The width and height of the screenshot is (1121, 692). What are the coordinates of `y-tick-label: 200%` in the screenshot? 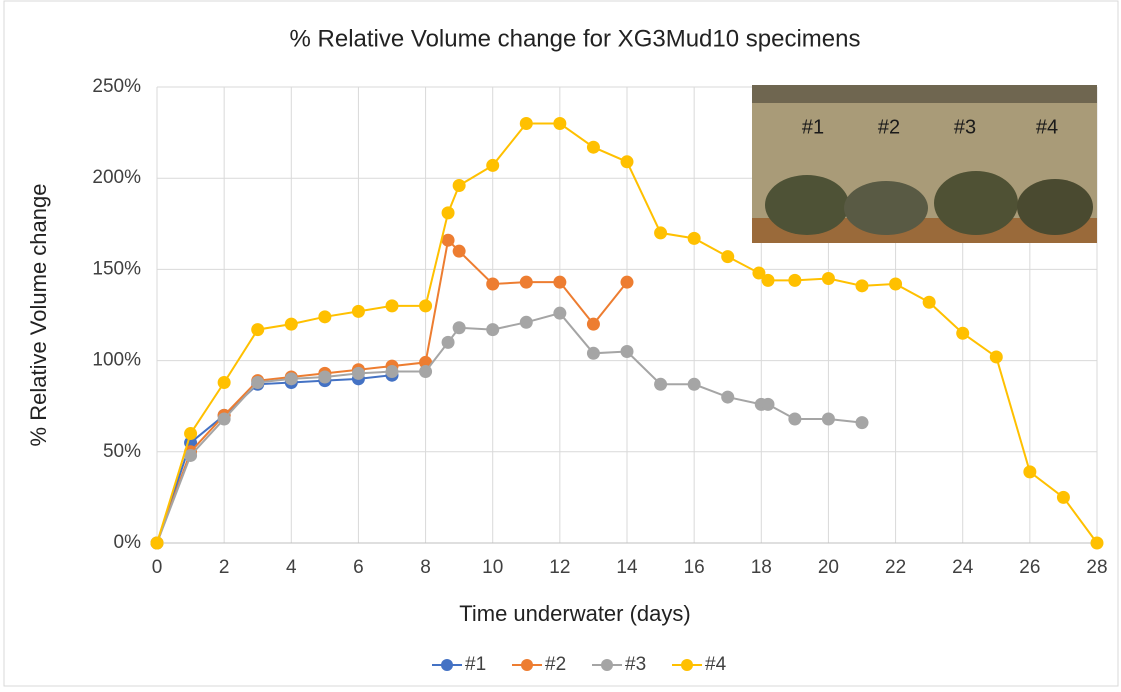 It's located at (116, 177).